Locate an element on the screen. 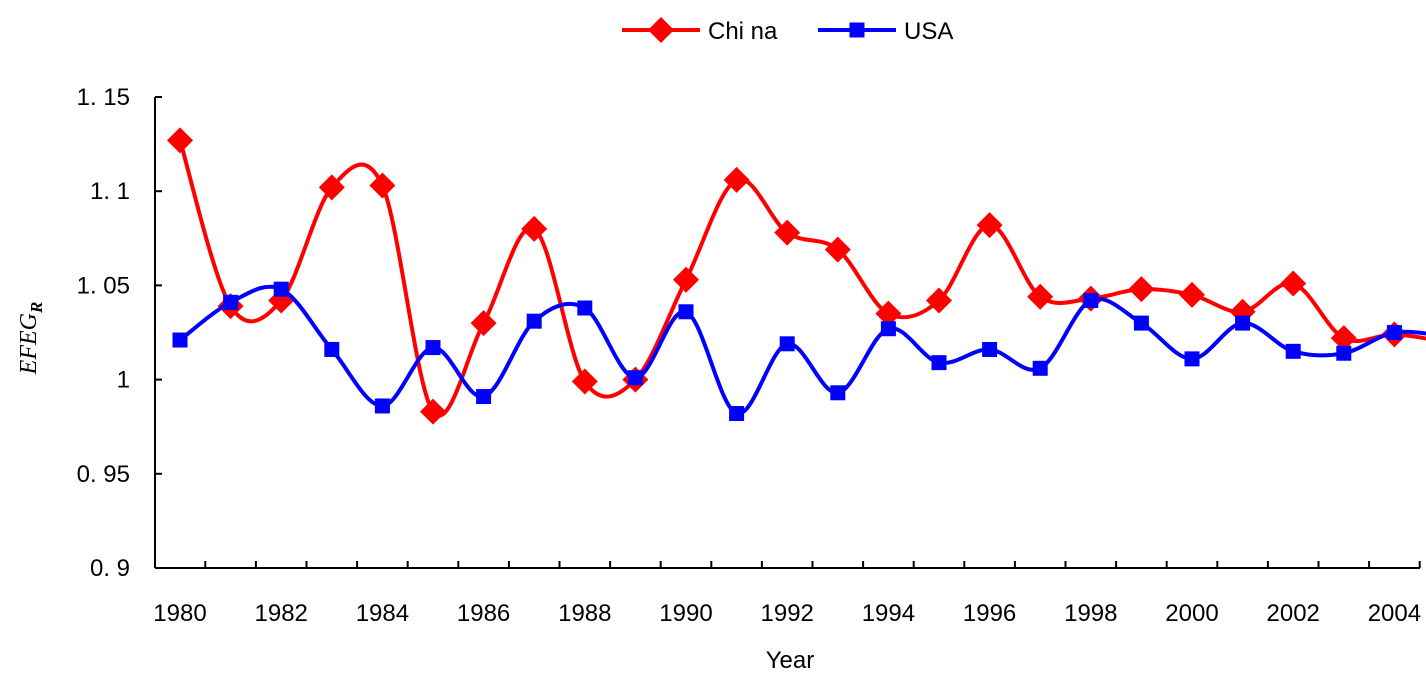  x-tick-label: 1996 is located at coordinates (989, 613).